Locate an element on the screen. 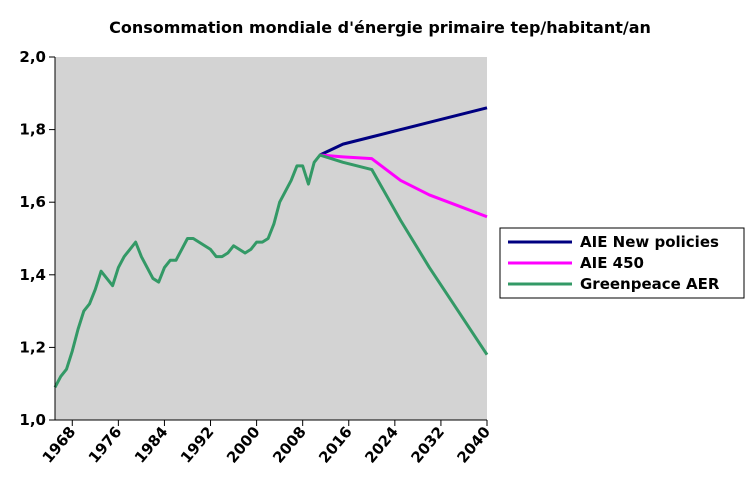  x-tick-label: 1968 is located at coordinates (59, 445).